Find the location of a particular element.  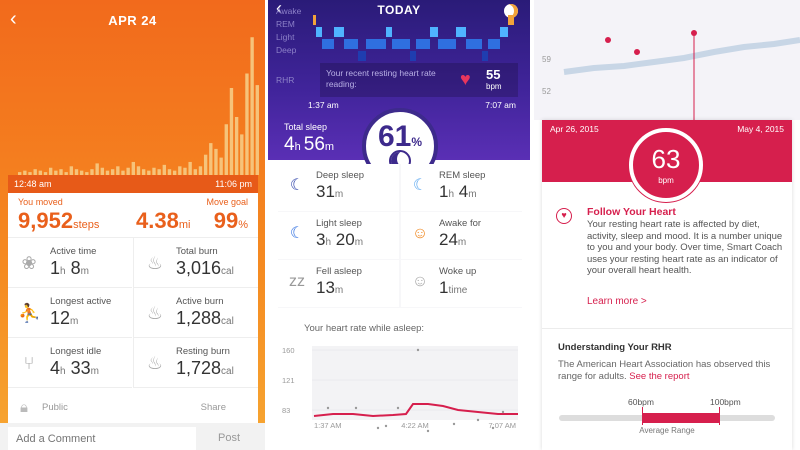

post-button: Post is located at coordinates (229, 438).